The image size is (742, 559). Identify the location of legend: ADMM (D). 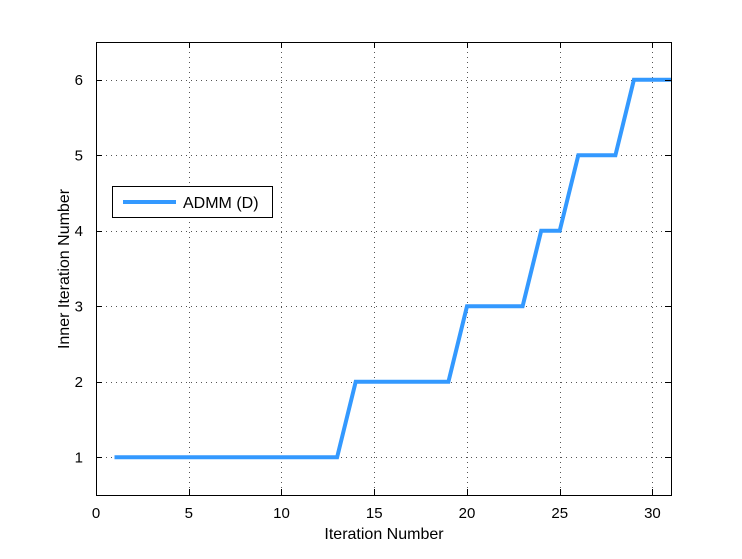
(192, 202).